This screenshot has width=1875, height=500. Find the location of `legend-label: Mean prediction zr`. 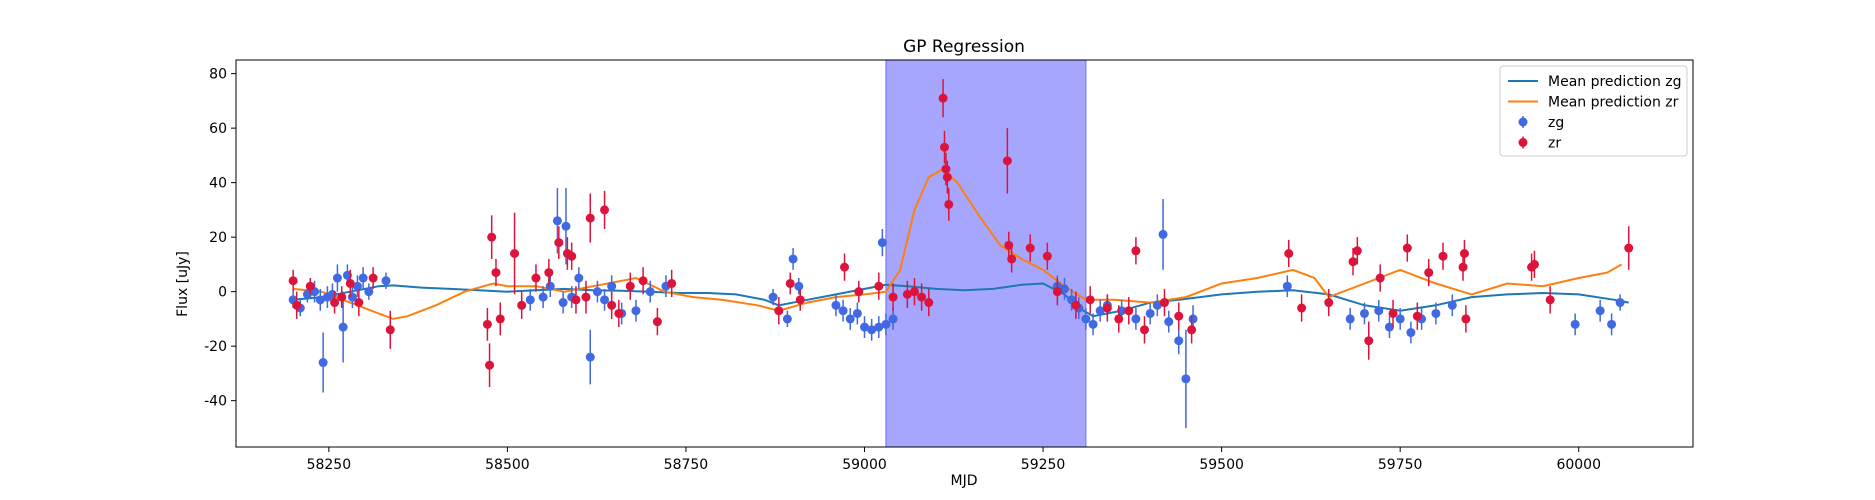

legend-label: Mean prediction zr is located at coordinates (1613, 103).